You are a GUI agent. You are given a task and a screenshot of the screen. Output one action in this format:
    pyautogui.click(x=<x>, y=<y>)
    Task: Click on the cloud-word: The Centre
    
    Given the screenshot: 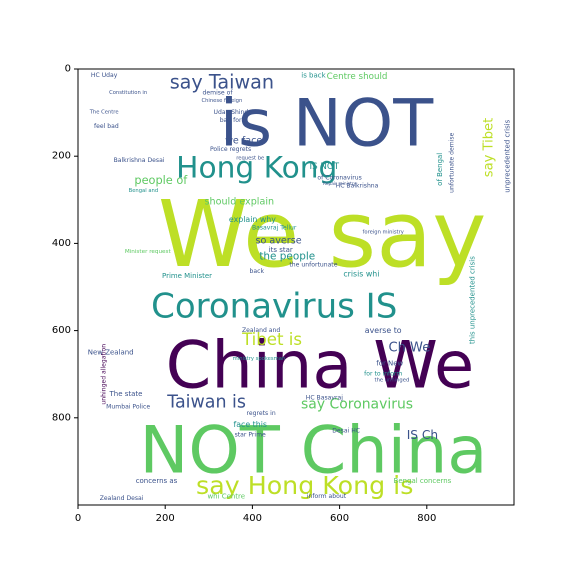 What is the action you would take?
    pyautogui.click(x=104, y=113)
    